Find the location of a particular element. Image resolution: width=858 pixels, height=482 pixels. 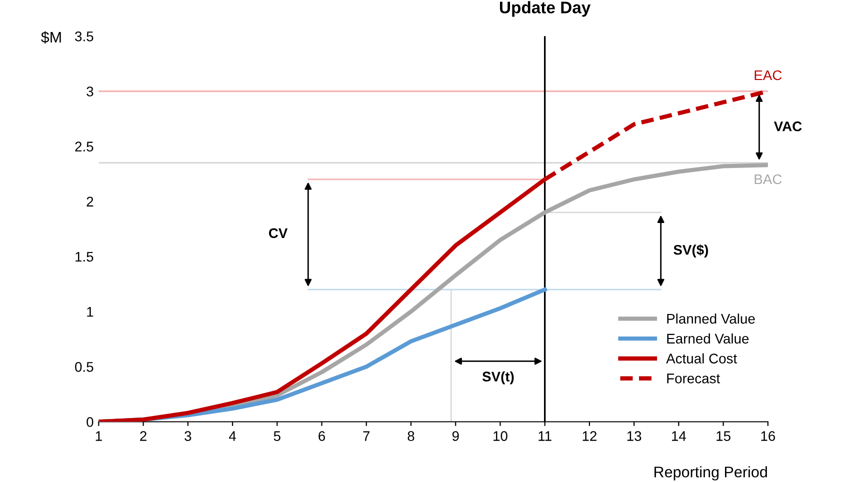

x-tick-label: 16 is located at coordinates (768, 436).